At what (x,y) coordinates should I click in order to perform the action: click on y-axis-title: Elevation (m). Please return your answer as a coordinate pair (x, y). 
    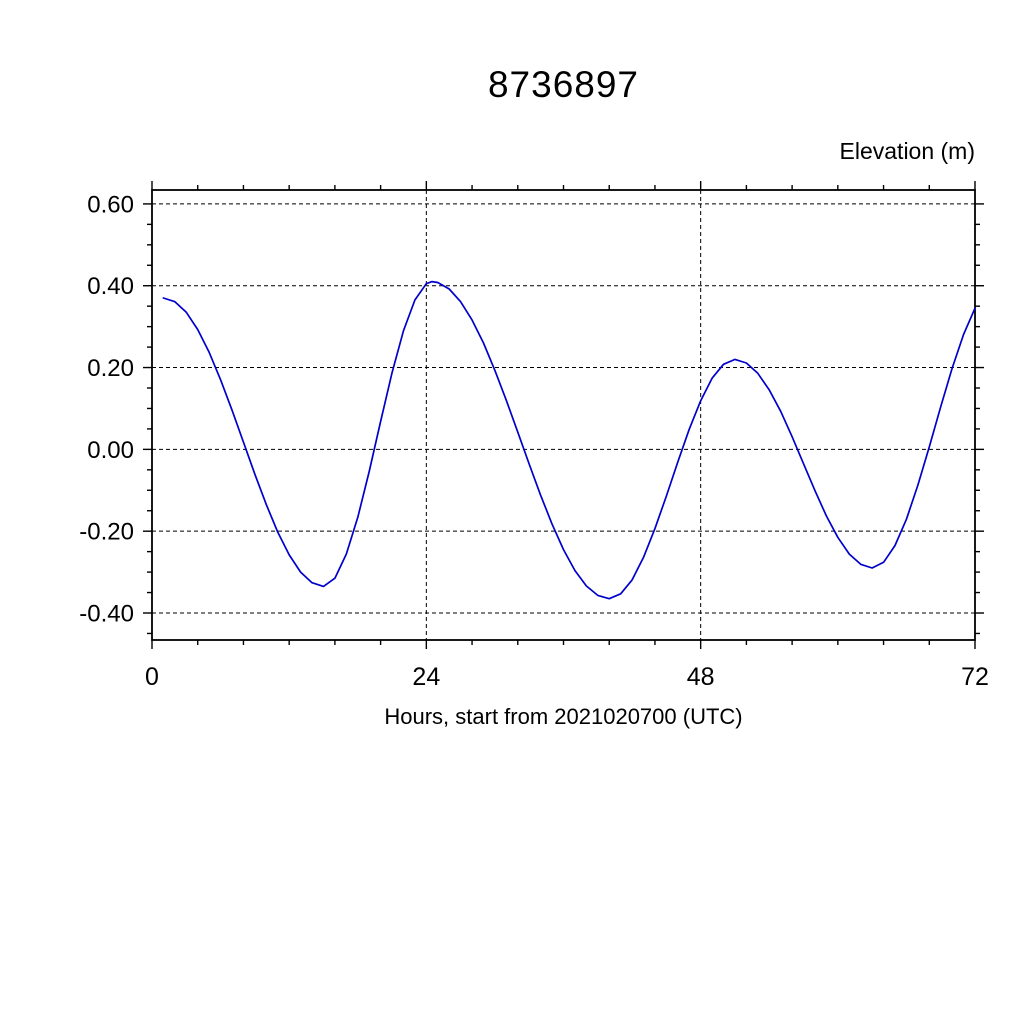
    Looking at the image, I should click on (907, 151).